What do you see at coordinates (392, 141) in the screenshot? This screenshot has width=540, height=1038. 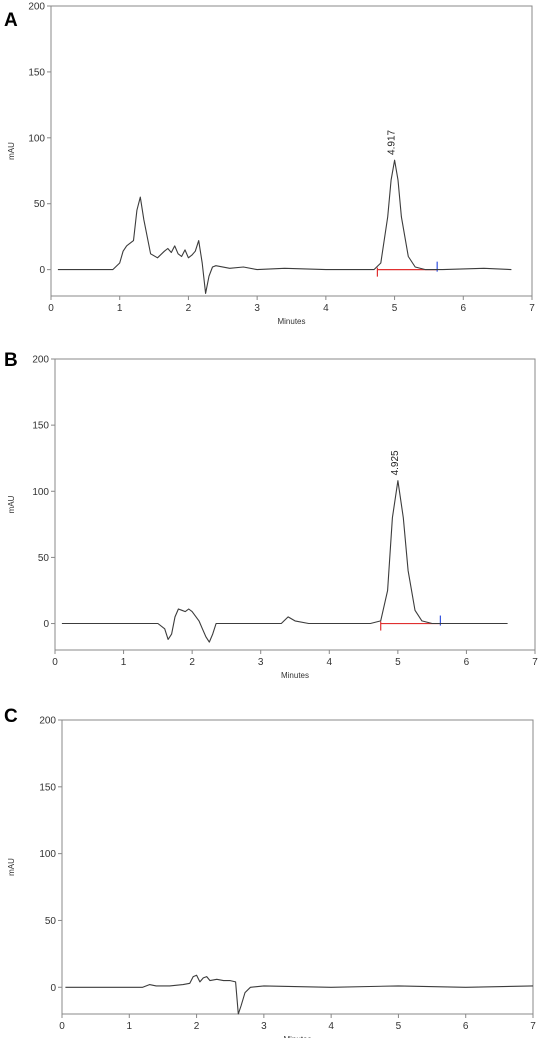 I see `peak-label: 4.917` at bounding box center [392, 141].